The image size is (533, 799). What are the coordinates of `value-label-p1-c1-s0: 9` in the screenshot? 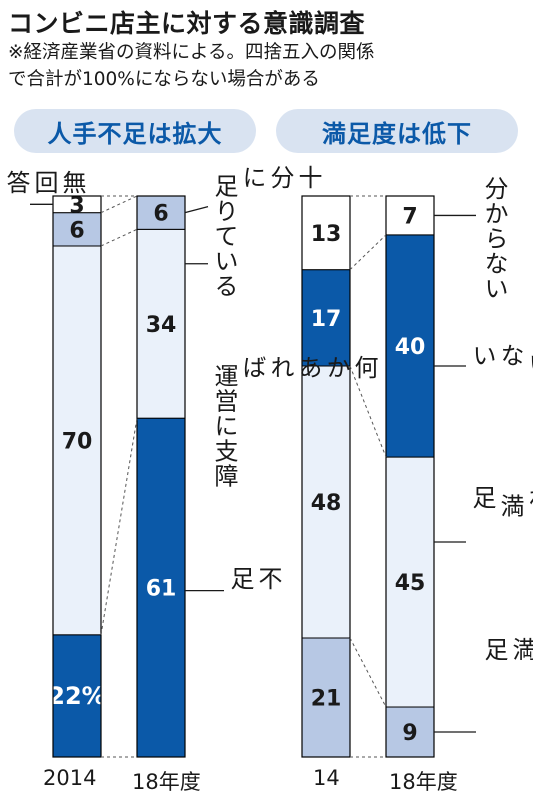 It's located at (409, 733).